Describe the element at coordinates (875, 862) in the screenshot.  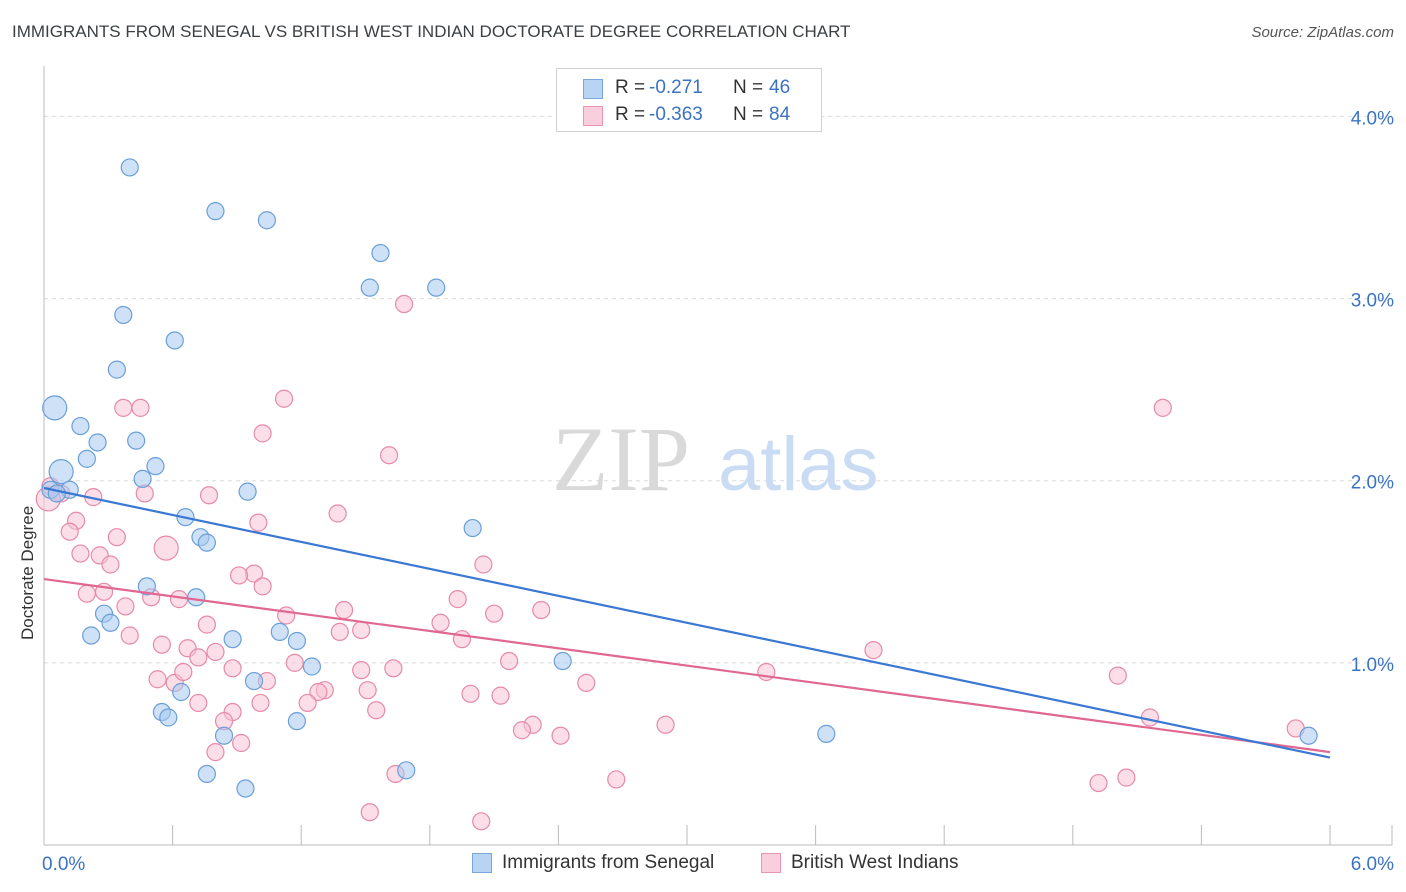
I see `bottom-legend-label-british-west-indians: British West Indians` at that location.